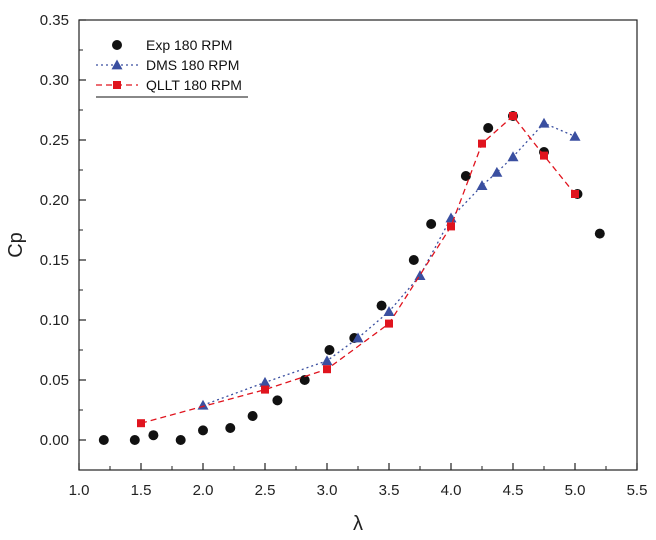 This screenshot has height=540, width=656. I want to click on y-tick-label: 0.25, so click(54, 140).